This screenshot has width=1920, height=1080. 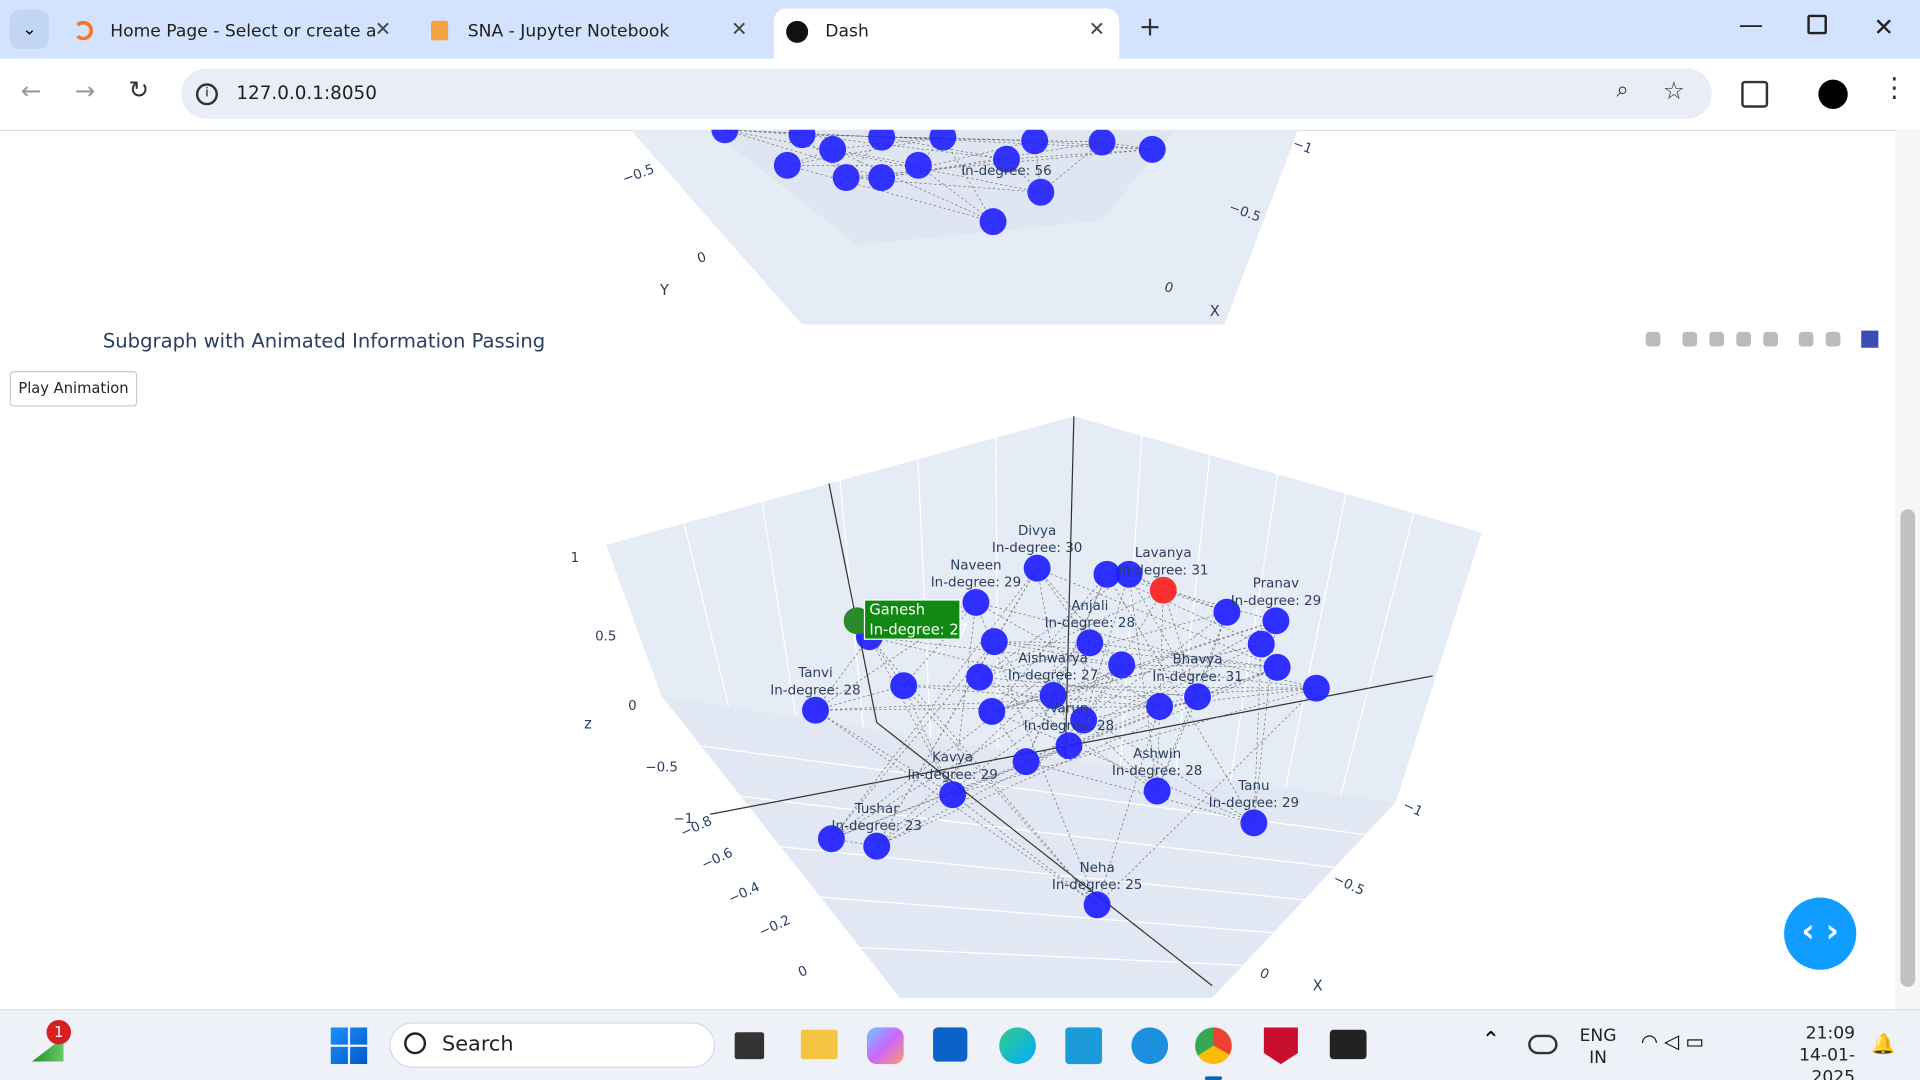 I want to click on terminal, so click(x=1348, y=1044).